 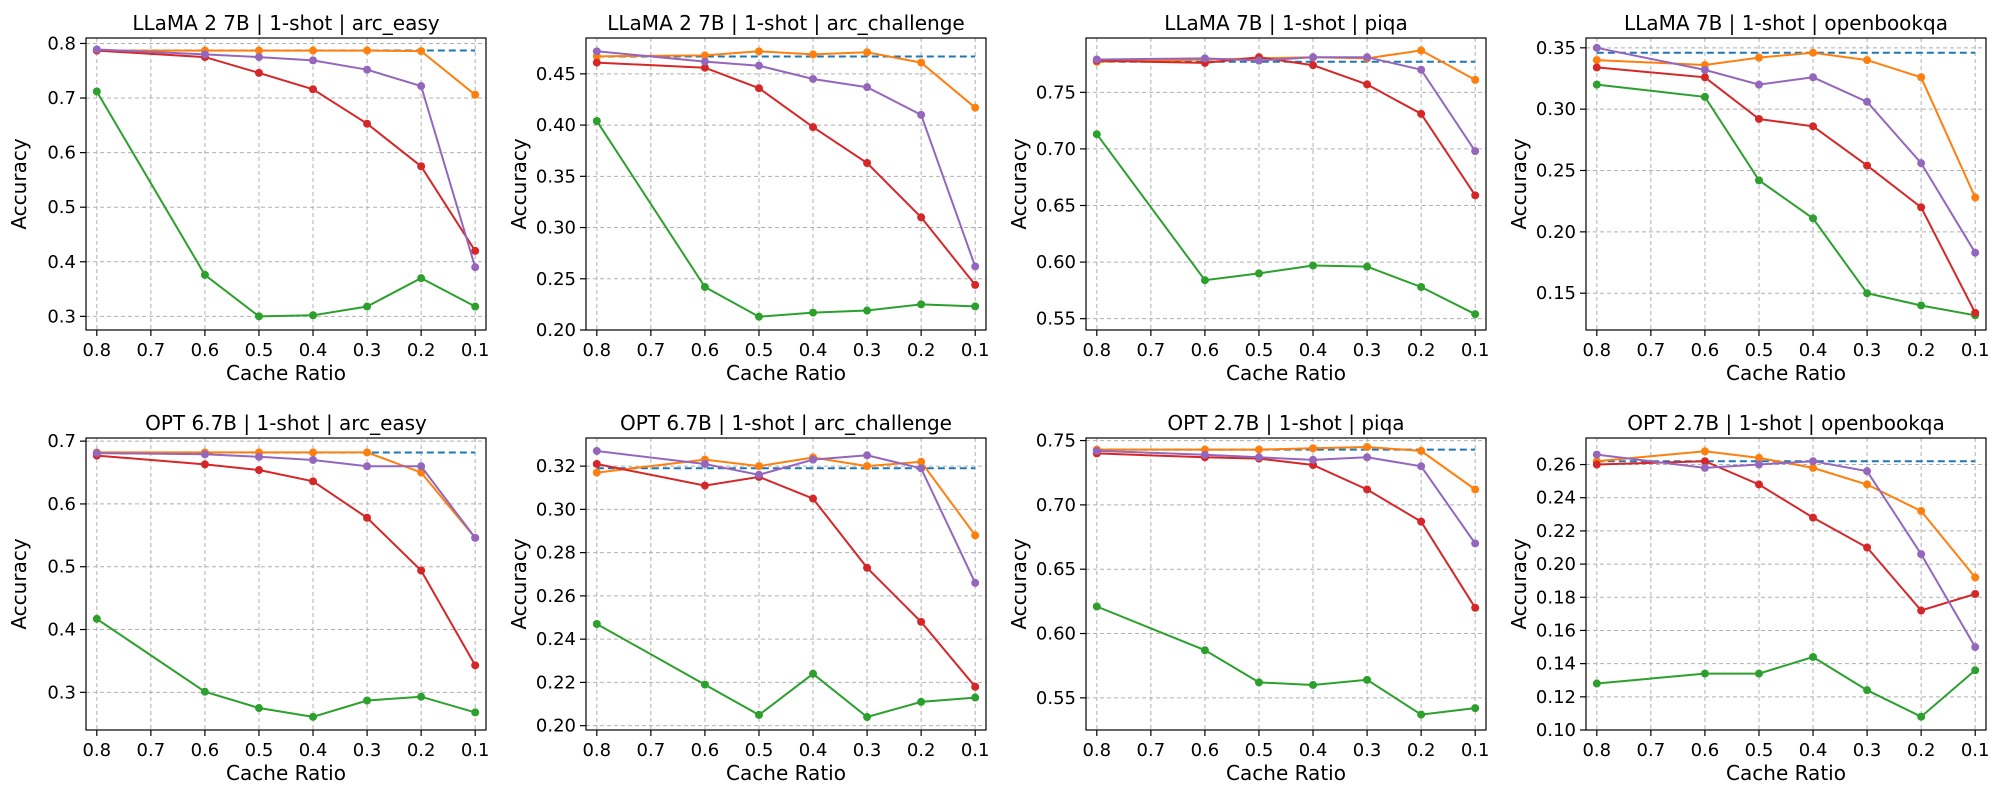 I want to click on chart-title: LLaMA 7B | 1-shot | openbookqa, so click(x=1786, y=23).